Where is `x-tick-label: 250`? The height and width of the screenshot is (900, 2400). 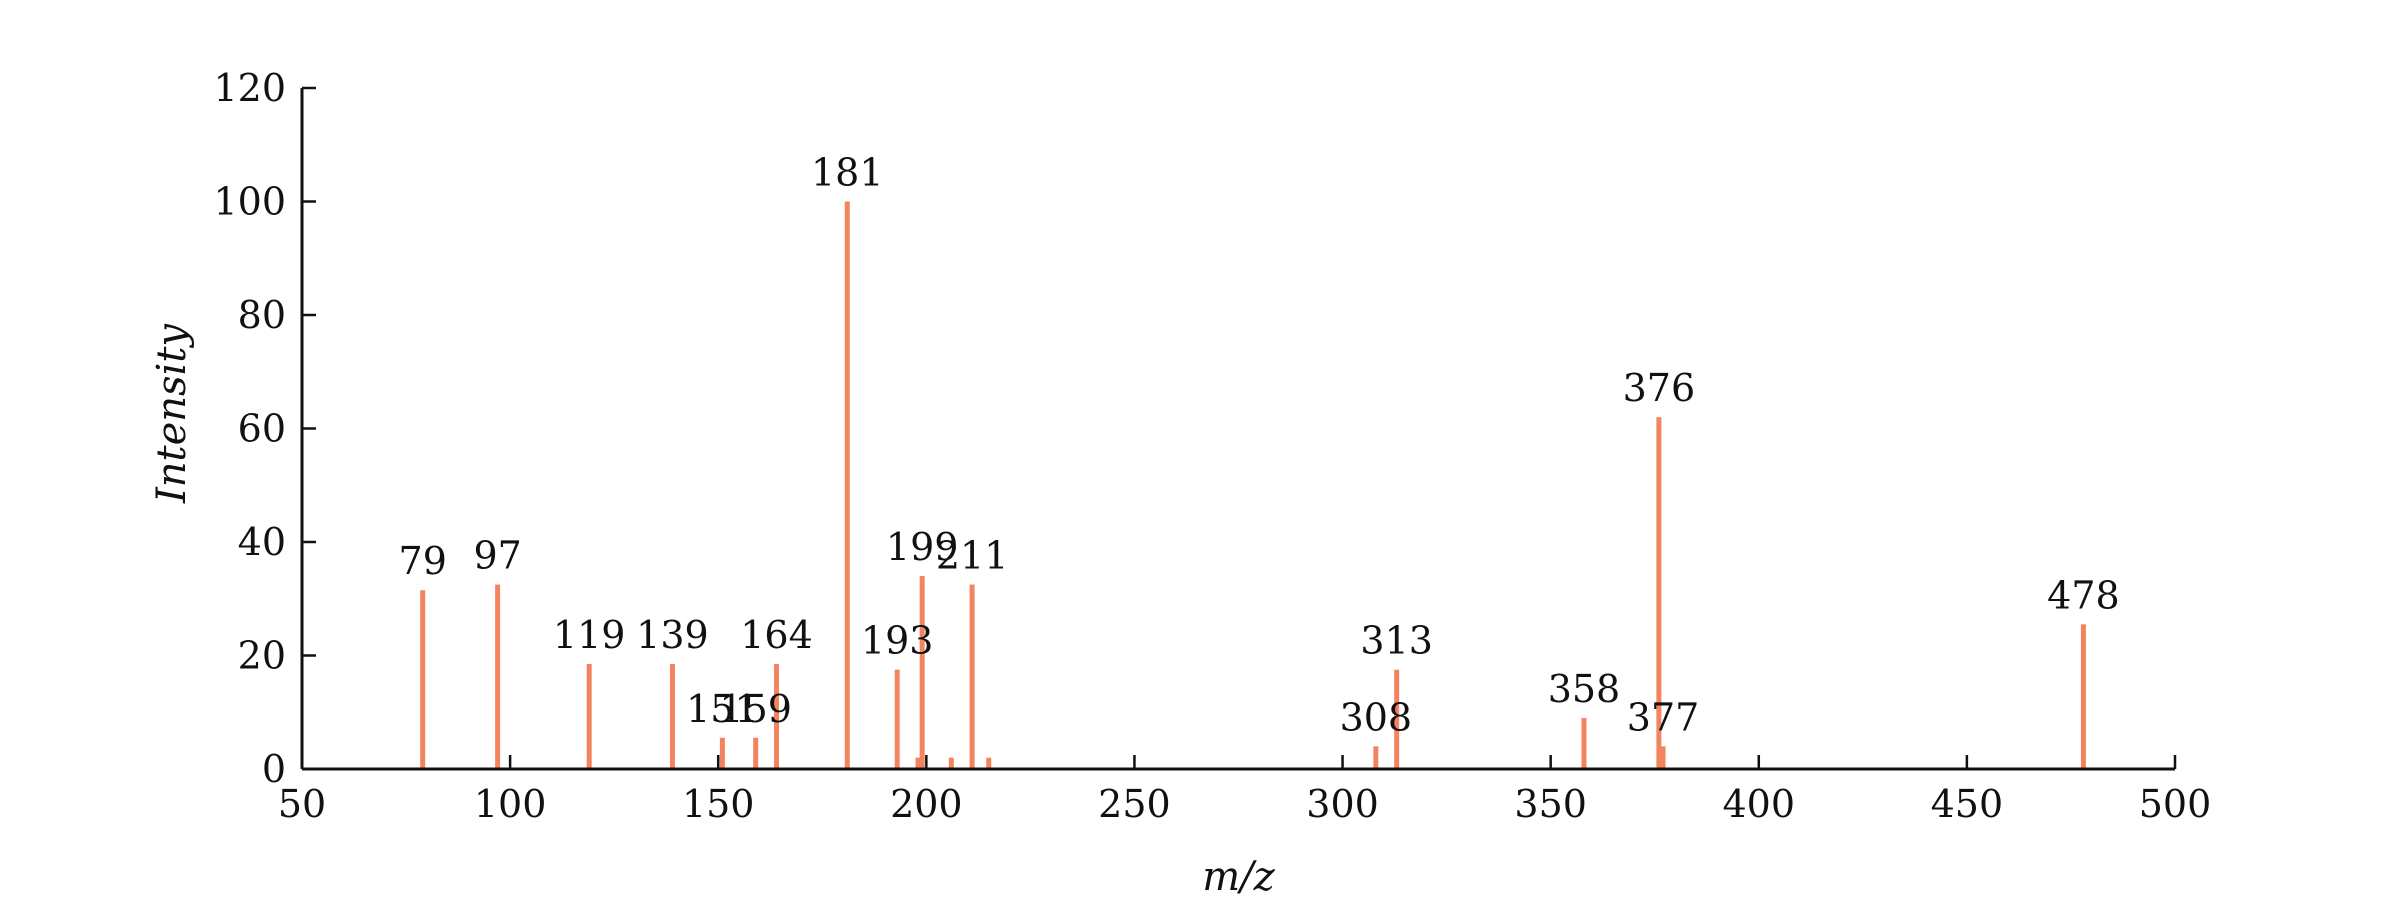 x-tick-label: 250 is located at coordinates (1134, 804).